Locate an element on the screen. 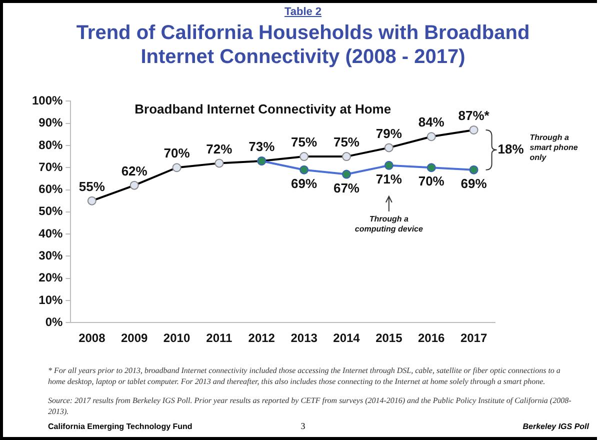  x-tick-label: 2011 is located at coordinates (219, 338).